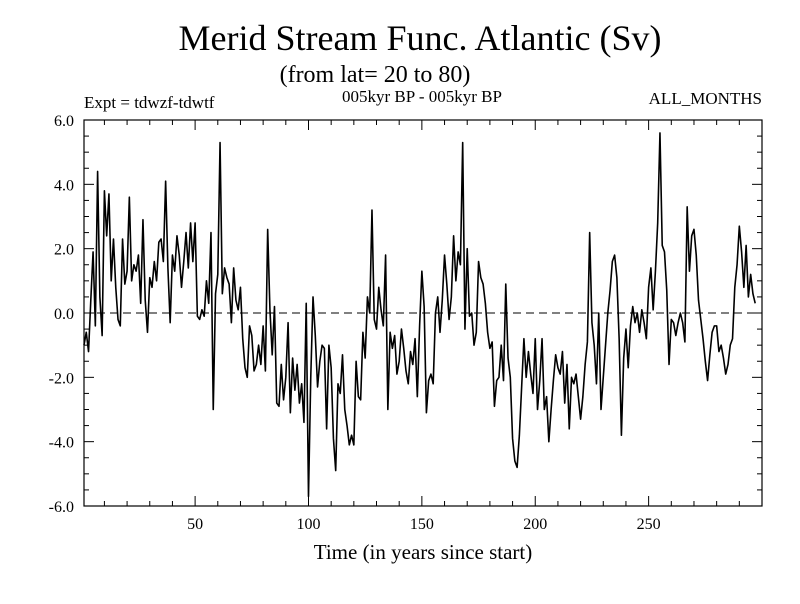  I want to click on x-tick-label: 200, so click(535, 524).